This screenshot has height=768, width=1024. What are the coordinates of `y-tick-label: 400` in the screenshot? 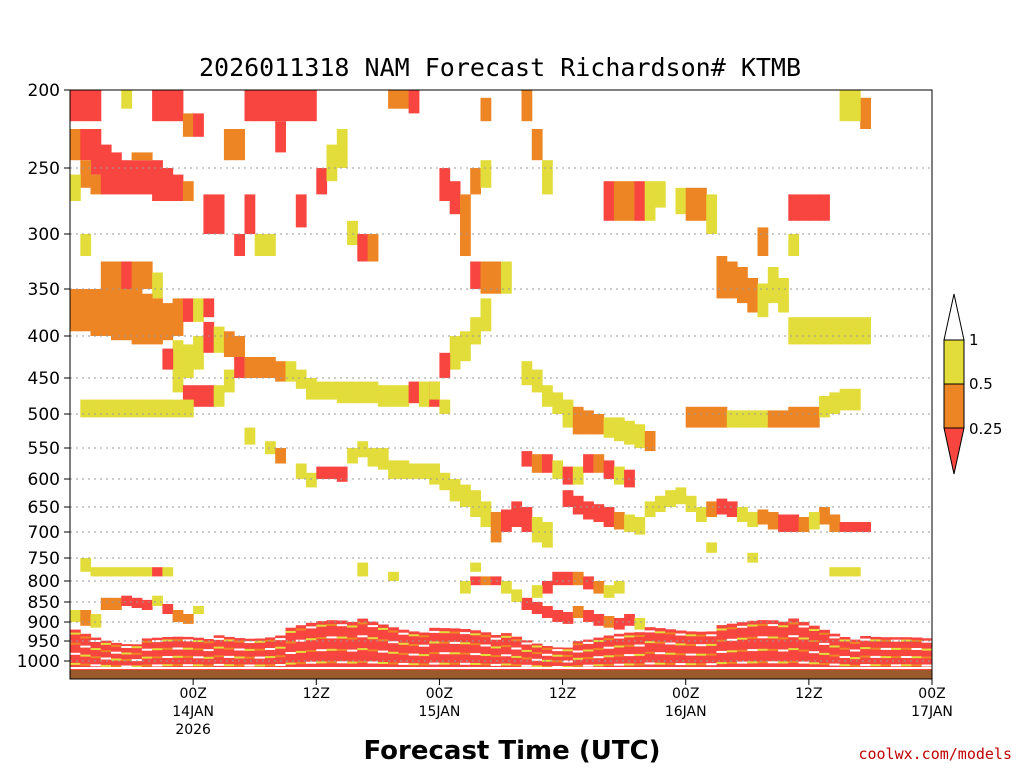 It's located at (44, 337).